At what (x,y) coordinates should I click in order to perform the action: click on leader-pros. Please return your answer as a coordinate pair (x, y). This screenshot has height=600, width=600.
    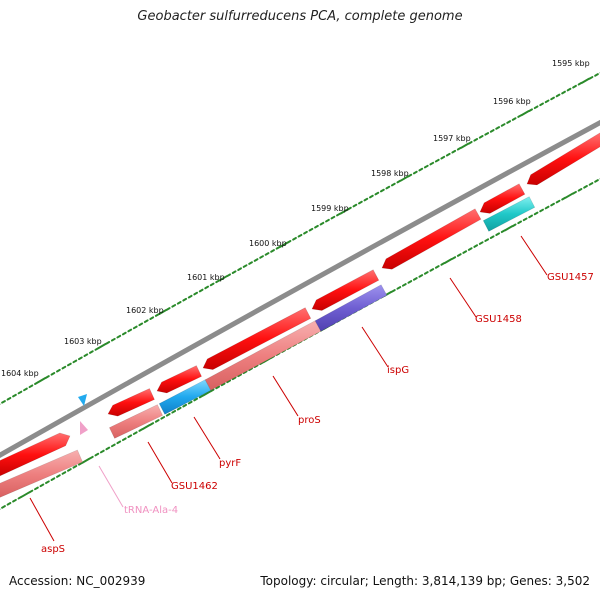
    Looking at the image, I should click on (285, 396).